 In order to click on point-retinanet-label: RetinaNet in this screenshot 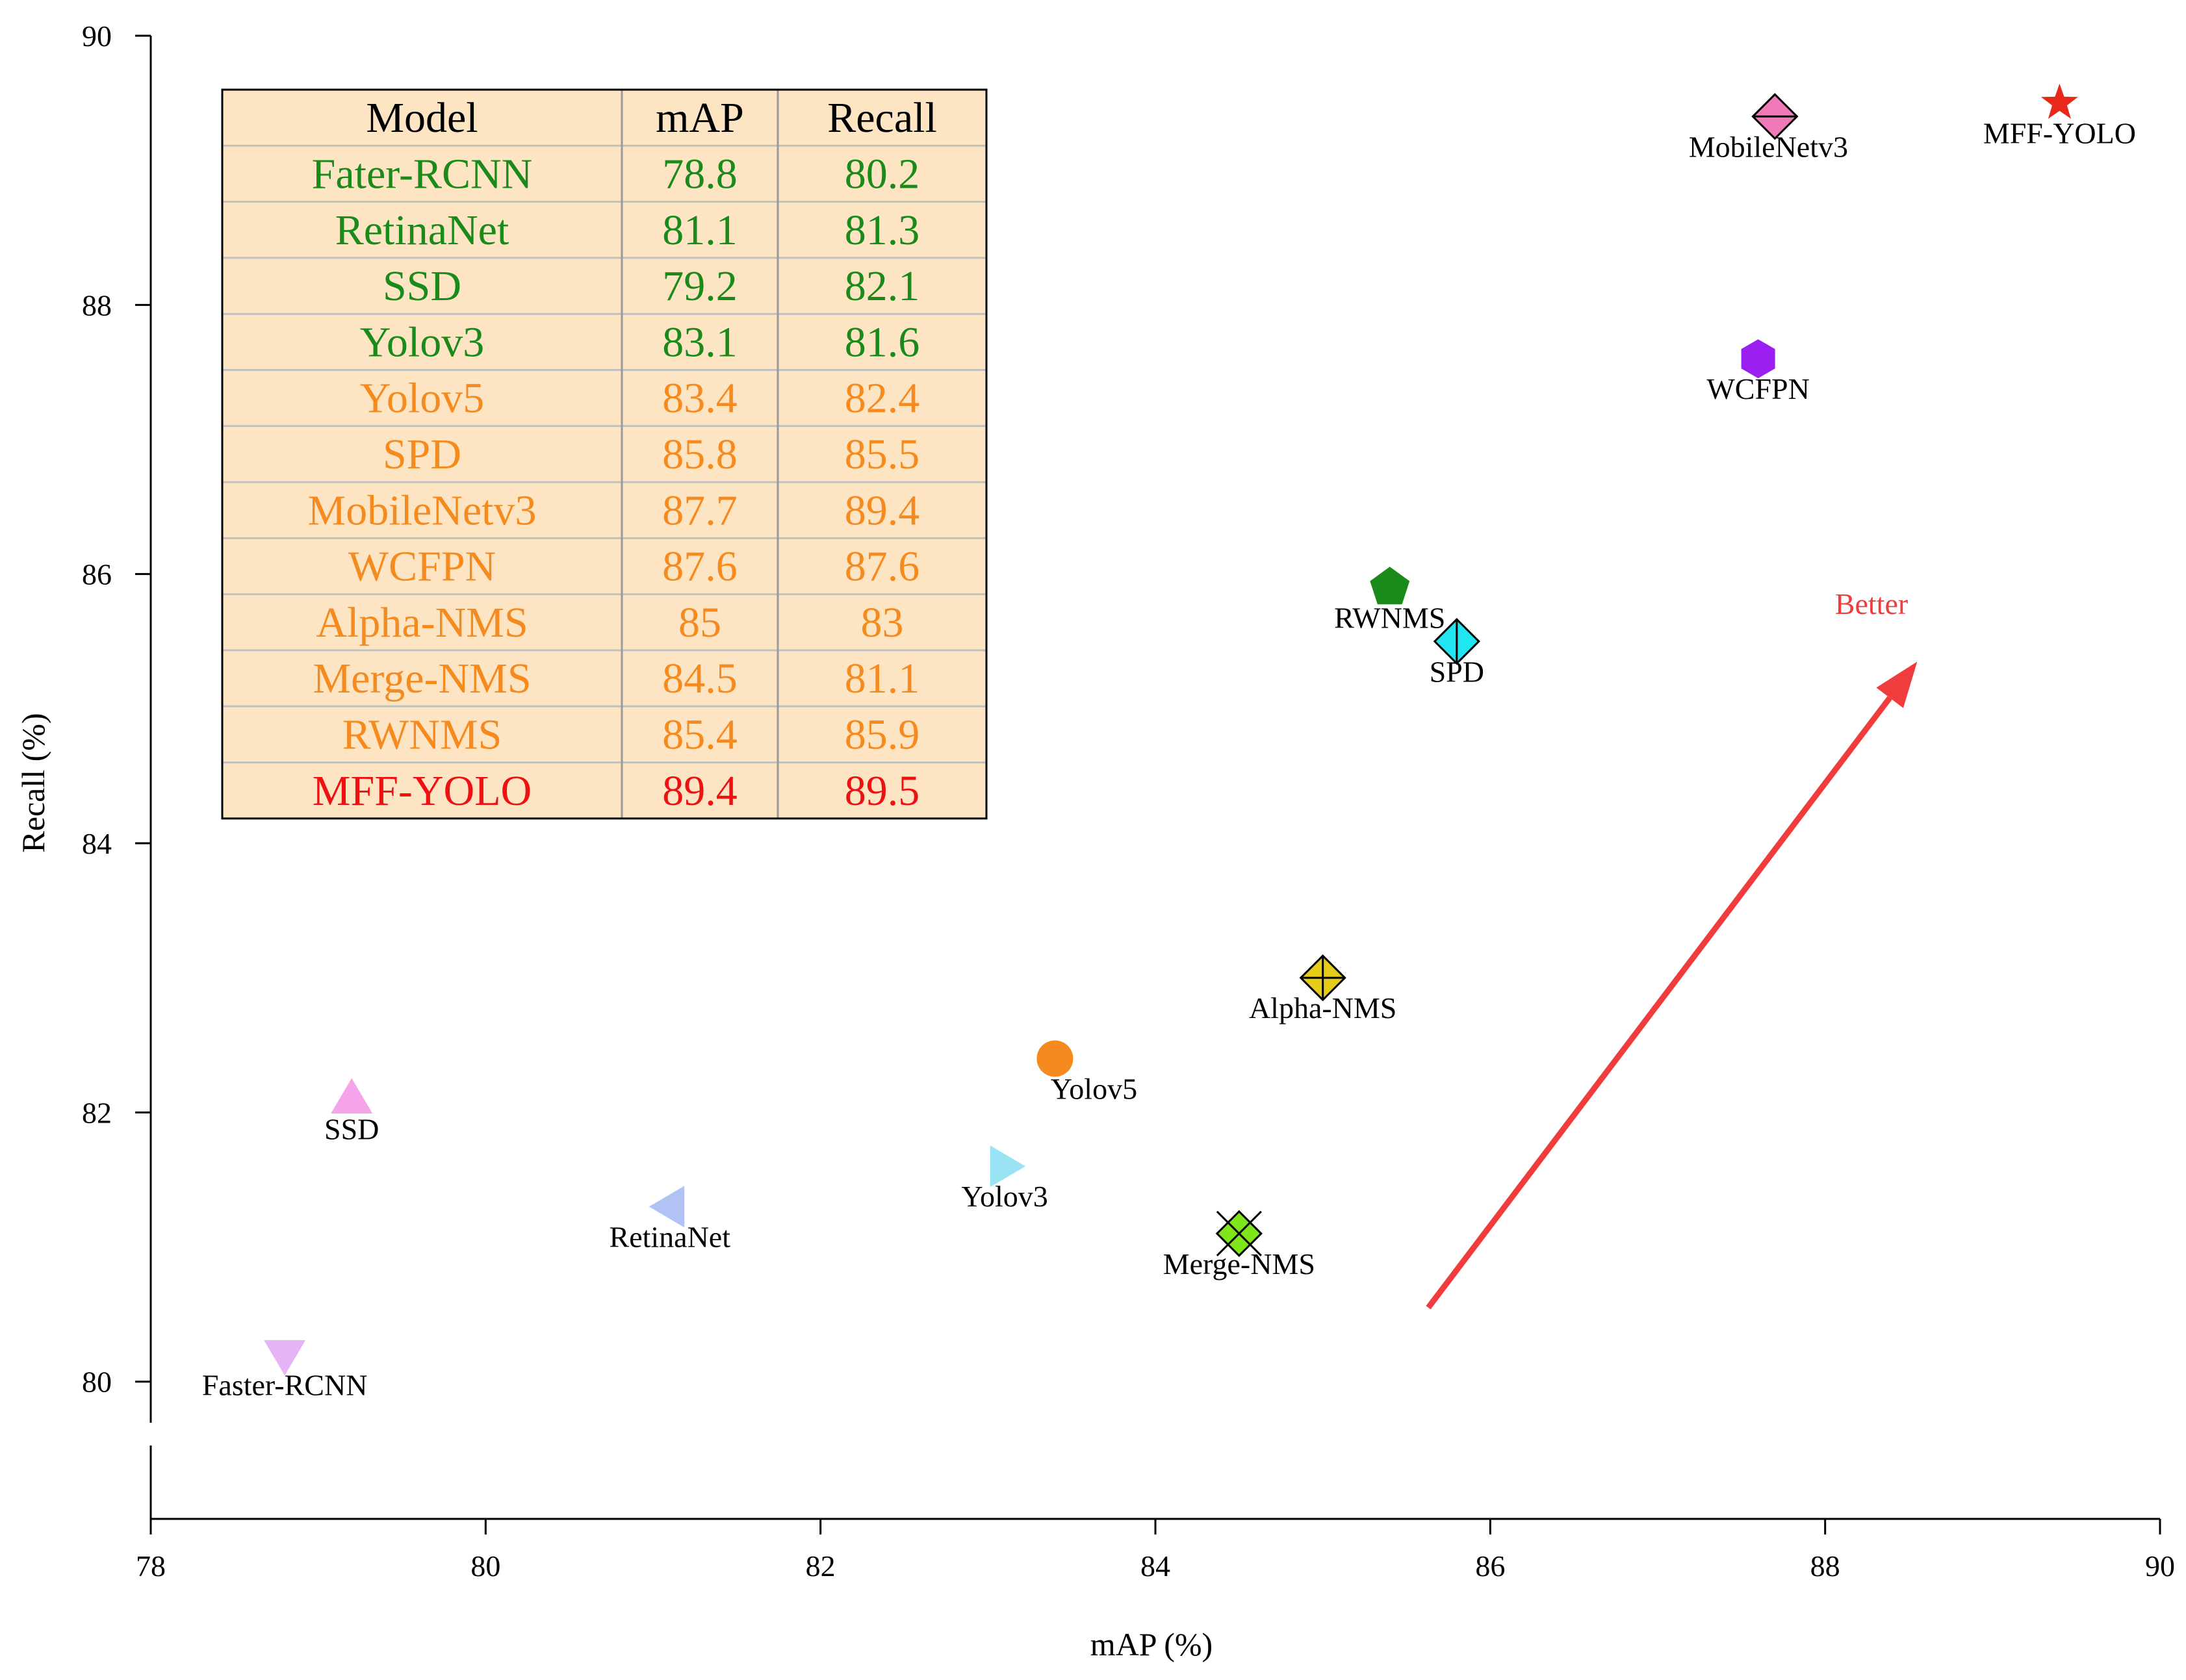, I will do `click(671, 1236)`.